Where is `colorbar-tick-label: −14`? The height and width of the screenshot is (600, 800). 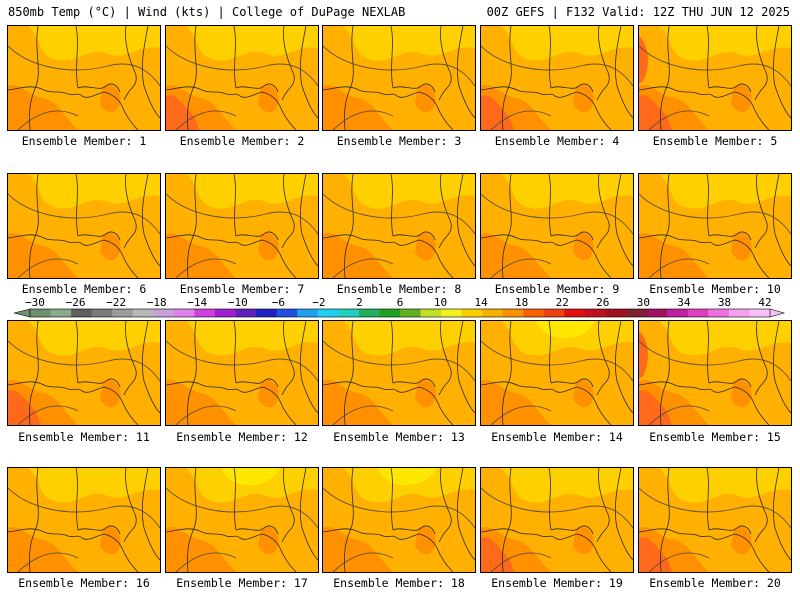
colorbar-tick-label: −14 is located at coordinates (197, 302).